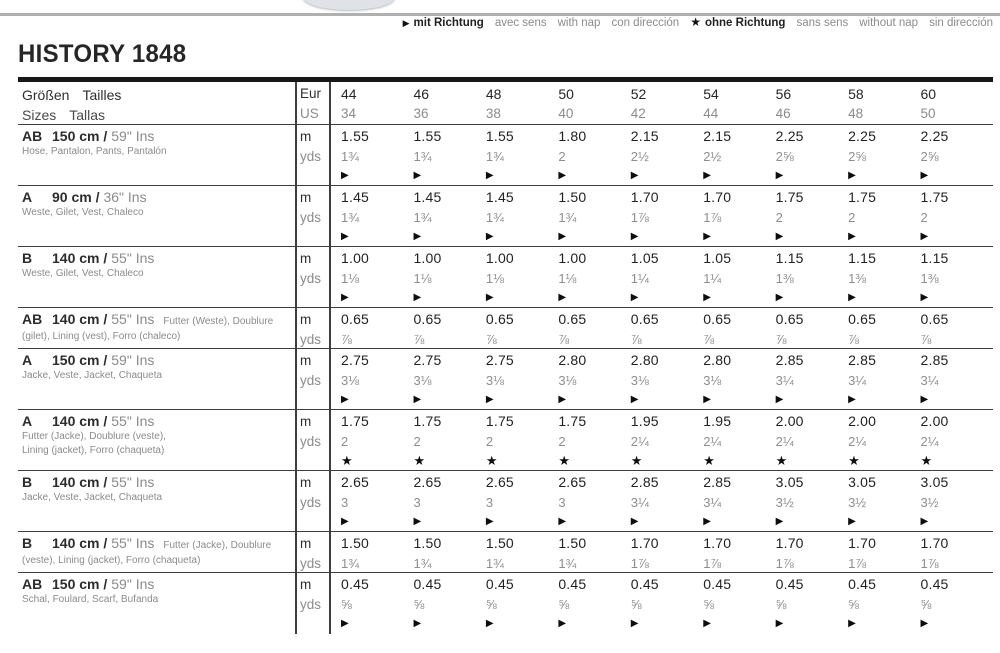 Image resolution: width=1000 pixels, height=653 pixels. What do you see at coordinates (306, 319) in the screenshot?
I see `meters-unit: m` at bounding box center [306, 319].